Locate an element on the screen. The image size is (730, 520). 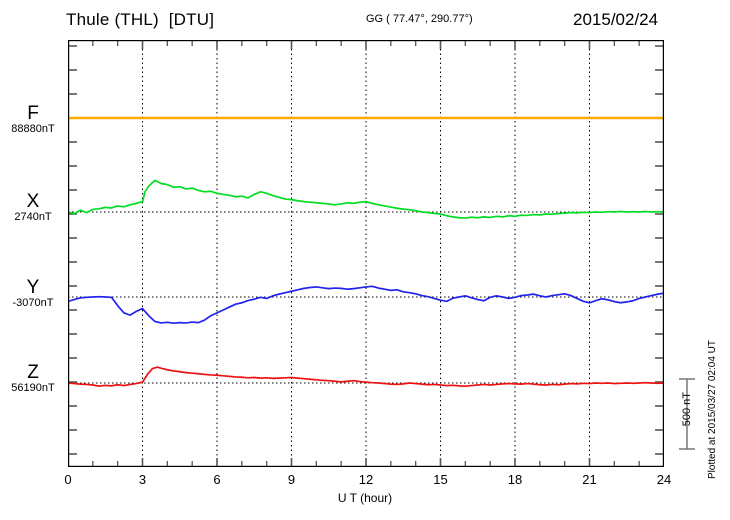
channel-label-x: X 2740nT is located at coordinates (33, 208).